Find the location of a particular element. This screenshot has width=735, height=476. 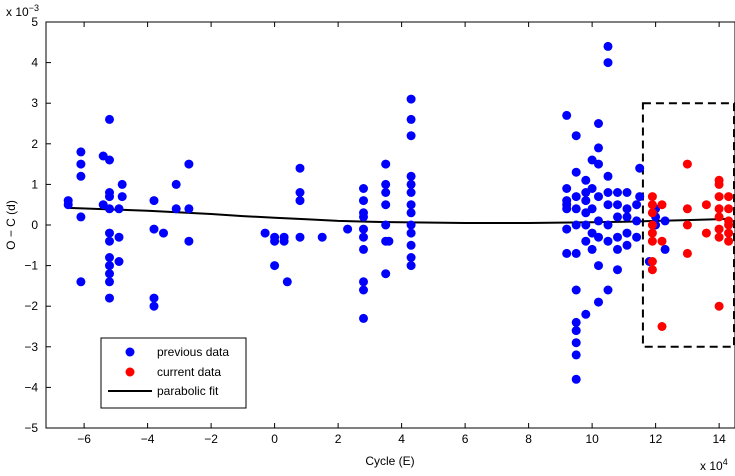

y-axis: −5 −4 −3 −2 −1 0 1 2 3 4 5 is located at coordinates (37, 225).